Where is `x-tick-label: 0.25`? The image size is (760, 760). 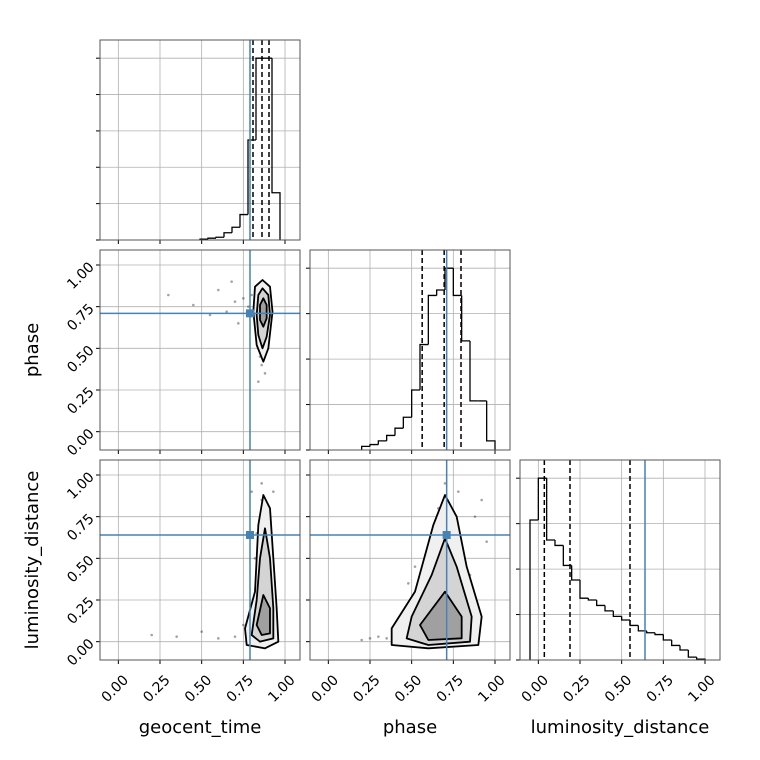 x-tick-label: 0.25 is located at coordinates (576, 688).